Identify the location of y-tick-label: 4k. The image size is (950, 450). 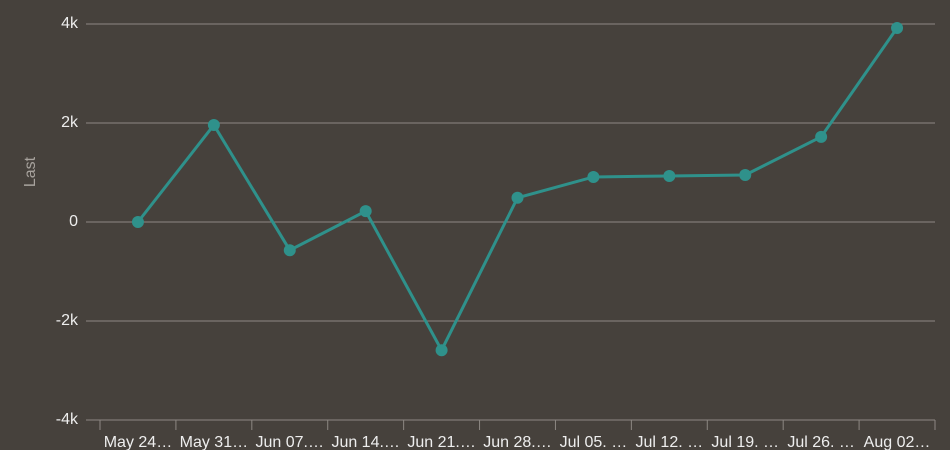
(70, 23).